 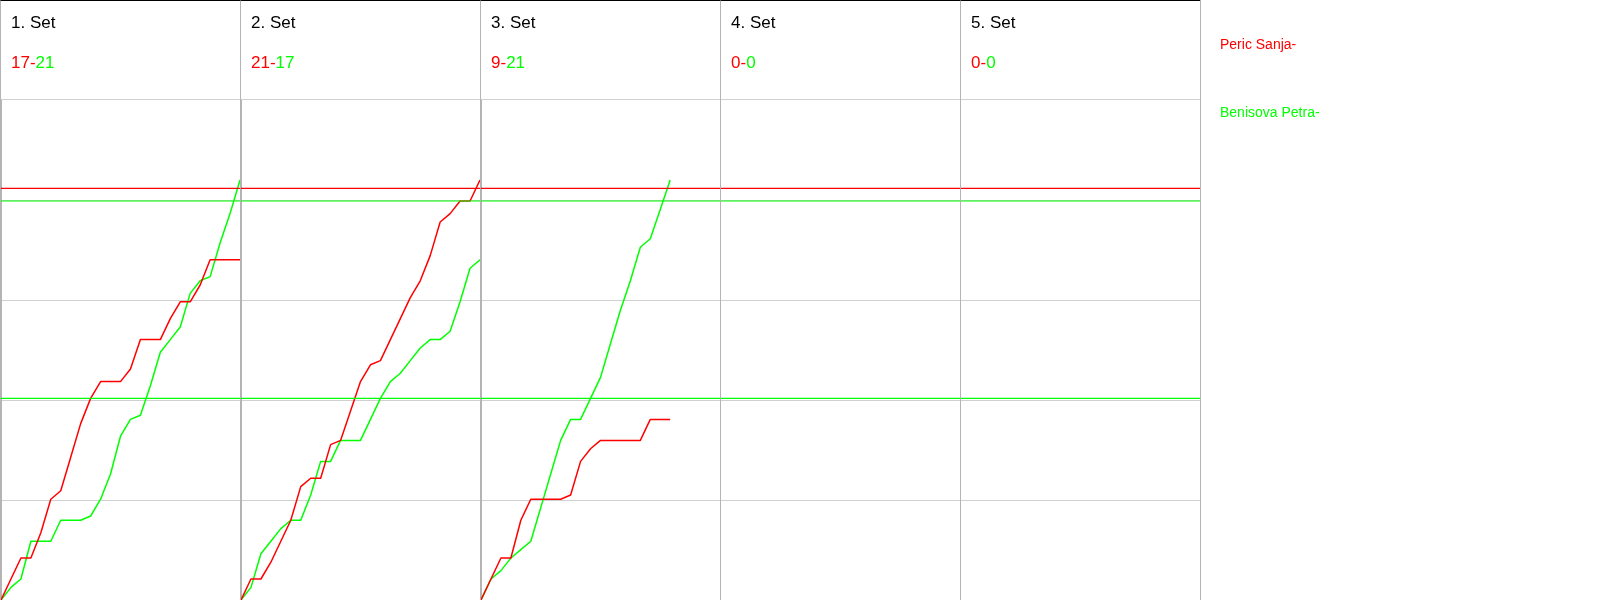 I want to click on text: Peric Sanja-, so click(x=1259, y=44).